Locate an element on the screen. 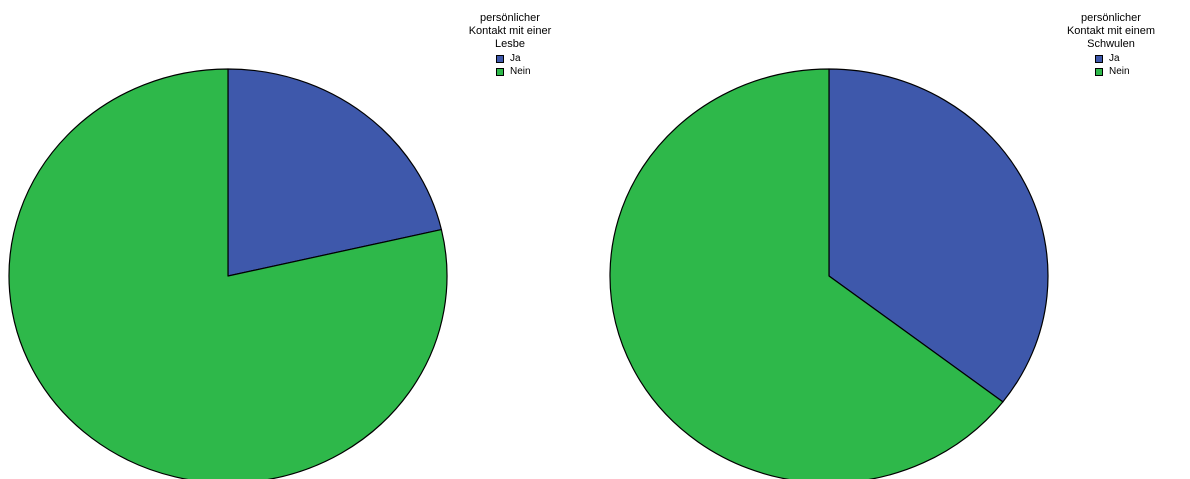 The image size is (1190, 479). legend-title-schwulen: persönlicher Kontakt mit einem Schwulen is located at coordinates (1111, 31).